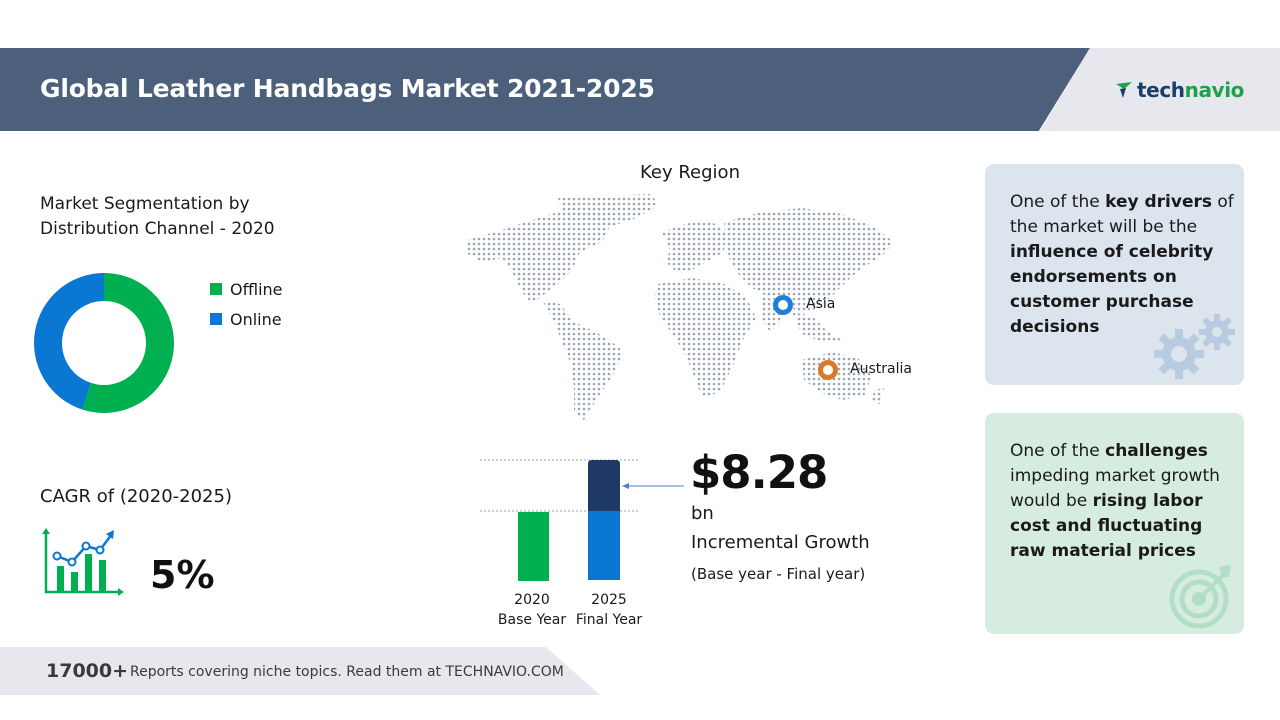 Image resolution: width=1280 pixels, height=720 pixels. I want to click on drivers-text-mid: of the market will be the, so click(1122, 214).